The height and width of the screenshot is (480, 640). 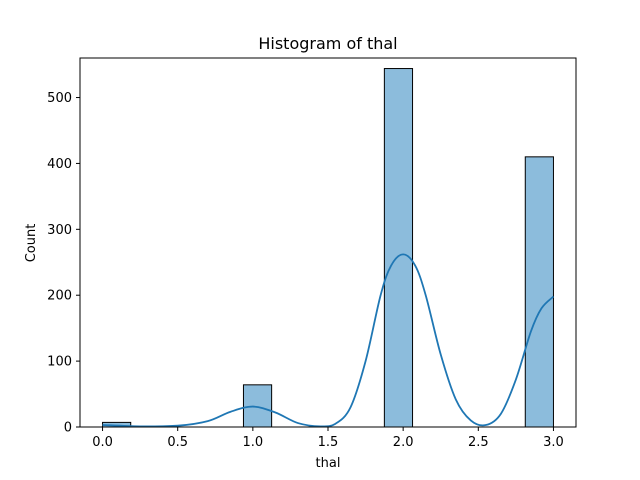 I want to click on y-tick-label: 500, so click(x=59, y=98).